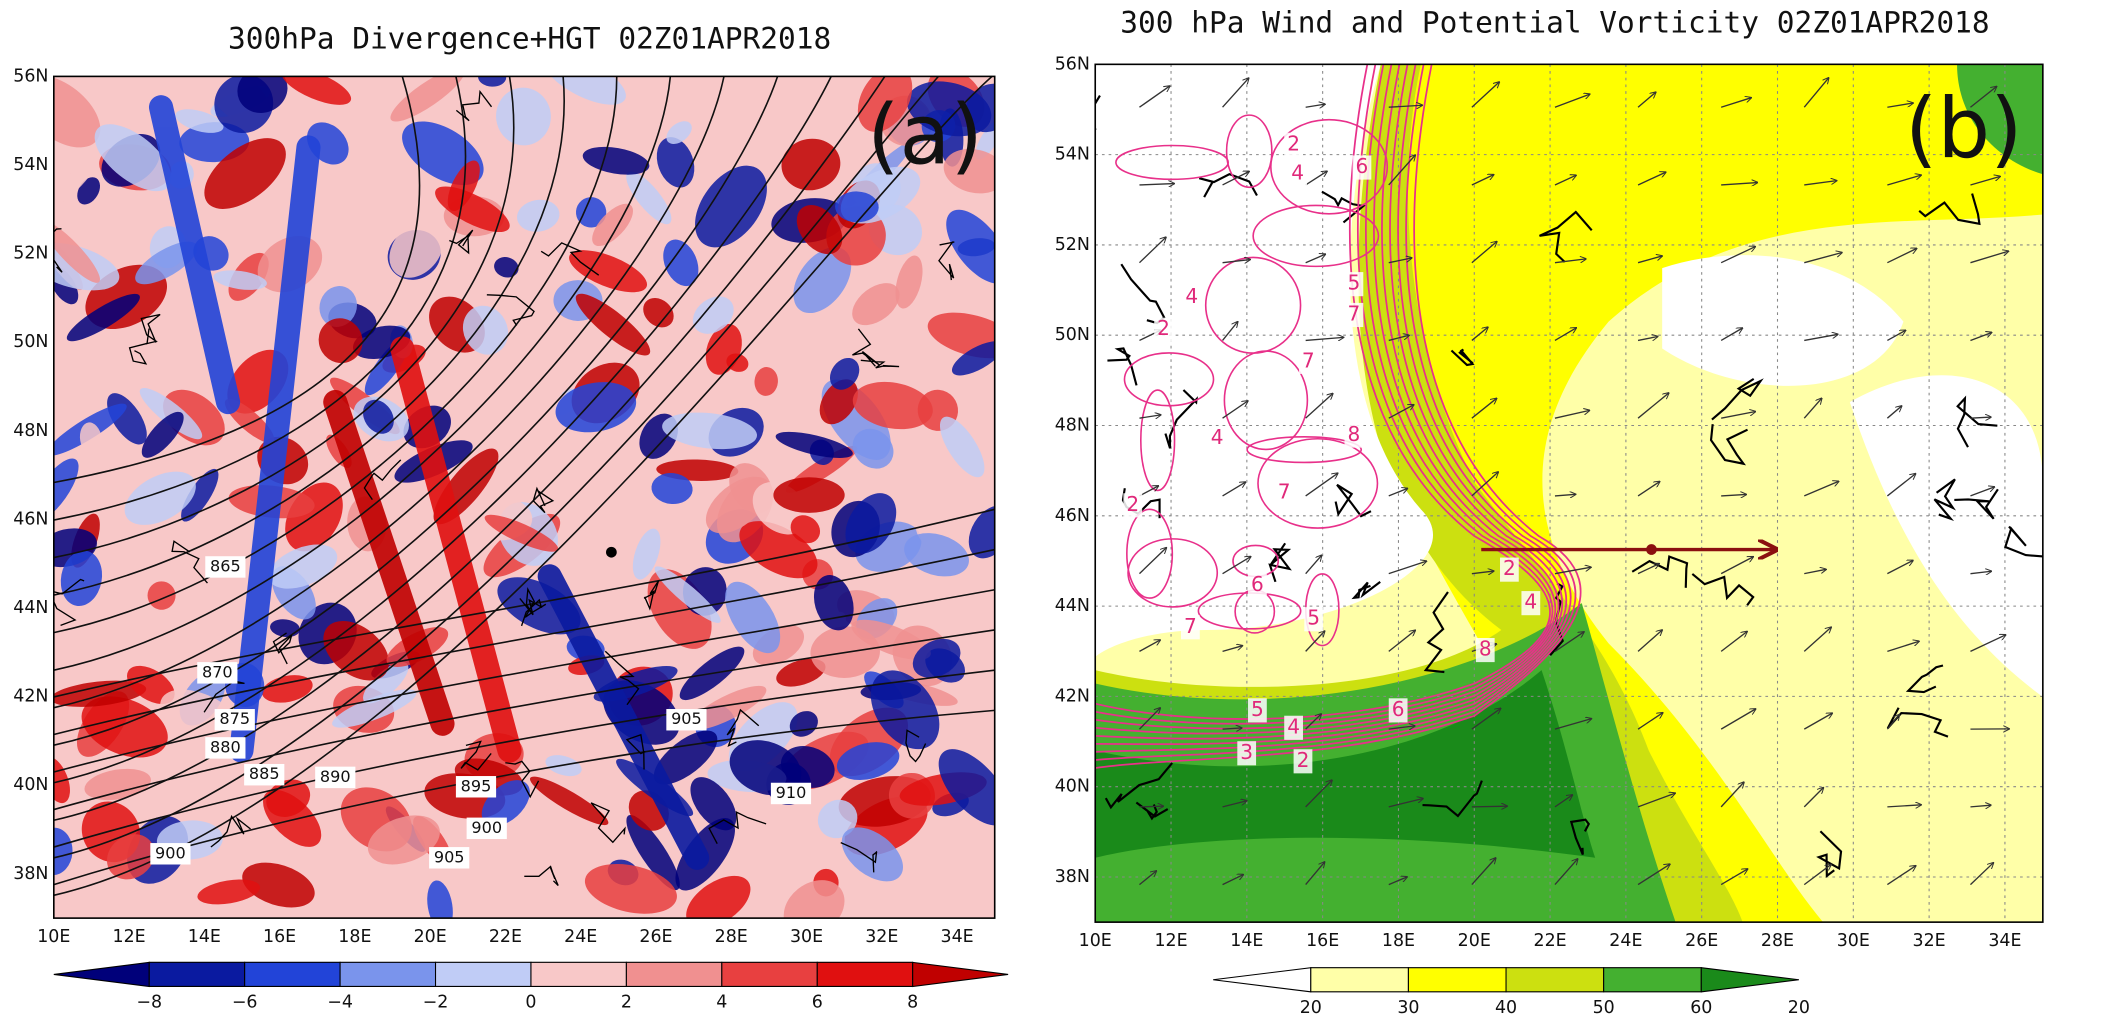  Describe the element at coordinates (1964, 128) in the screenshot. I see `panel-label-b: (b)` at that location.